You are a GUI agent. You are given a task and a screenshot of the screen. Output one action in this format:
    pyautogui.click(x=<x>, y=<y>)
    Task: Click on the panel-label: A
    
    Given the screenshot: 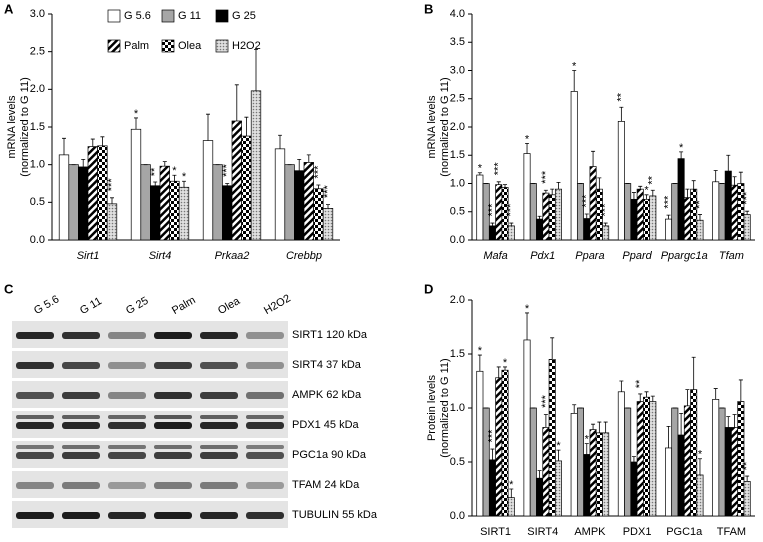 What is the action you would take?
    pyautogui.click(x=9, y=8)
    